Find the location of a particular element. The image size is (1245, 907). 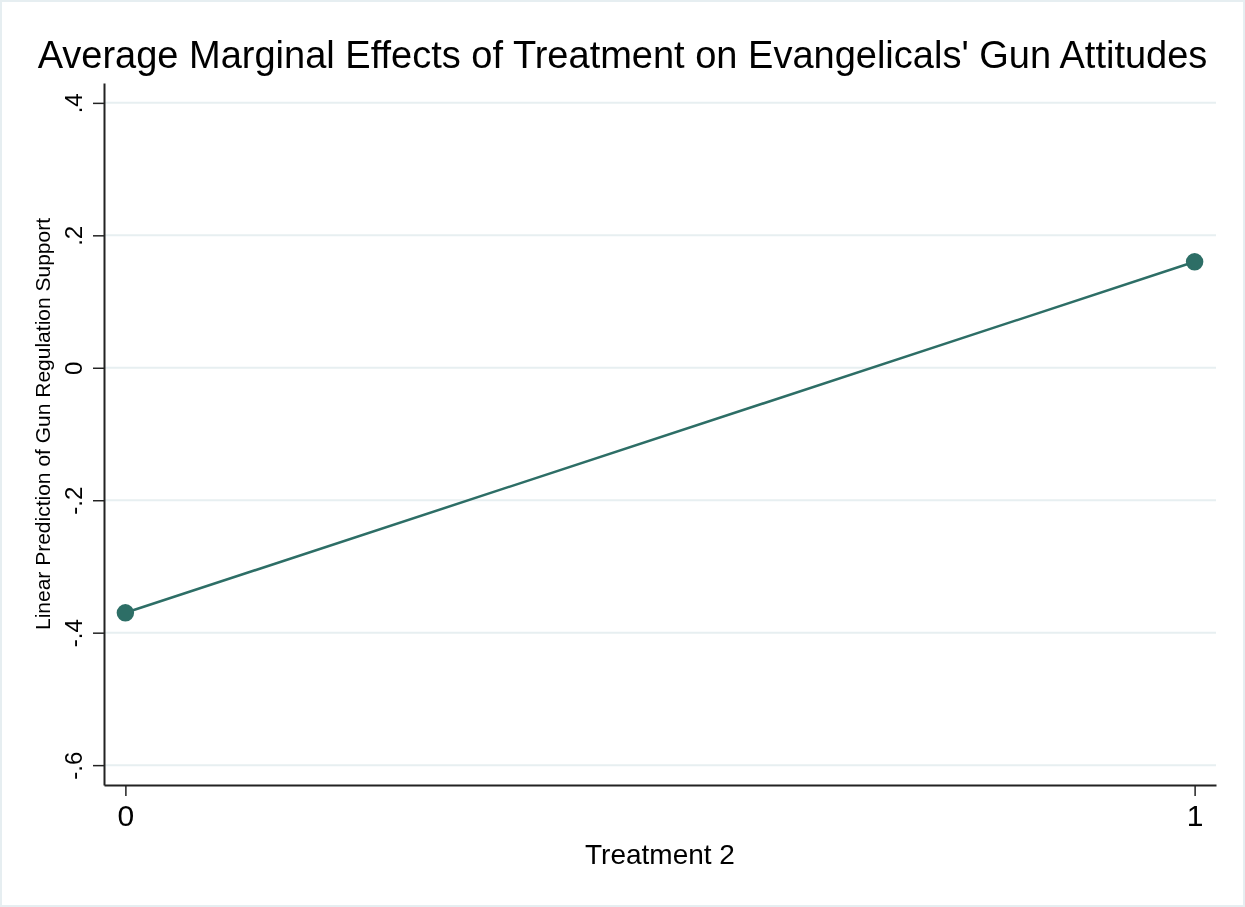

y-tick-label: -.6 is located at coordinates (73, 765).